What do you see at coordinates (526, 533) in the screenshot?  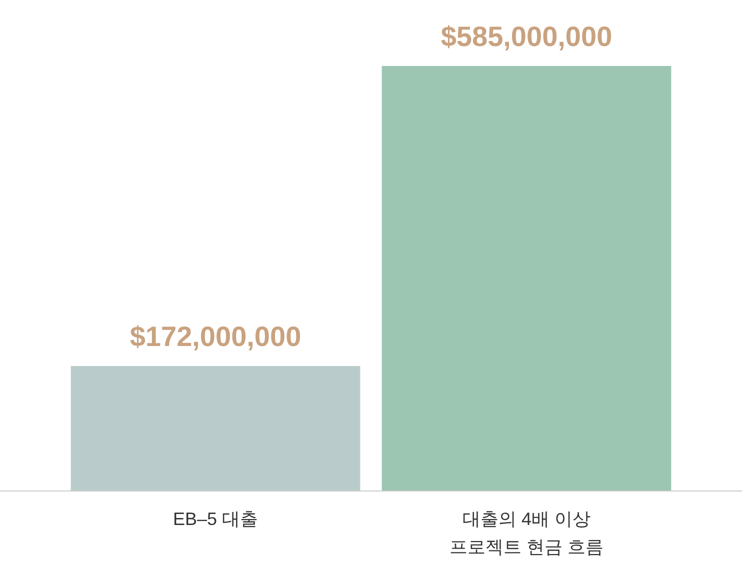 I see `x-tick-label: 대출의 4배 이상 프로젝트 현금 흐름` at bounding box center [526, 533].